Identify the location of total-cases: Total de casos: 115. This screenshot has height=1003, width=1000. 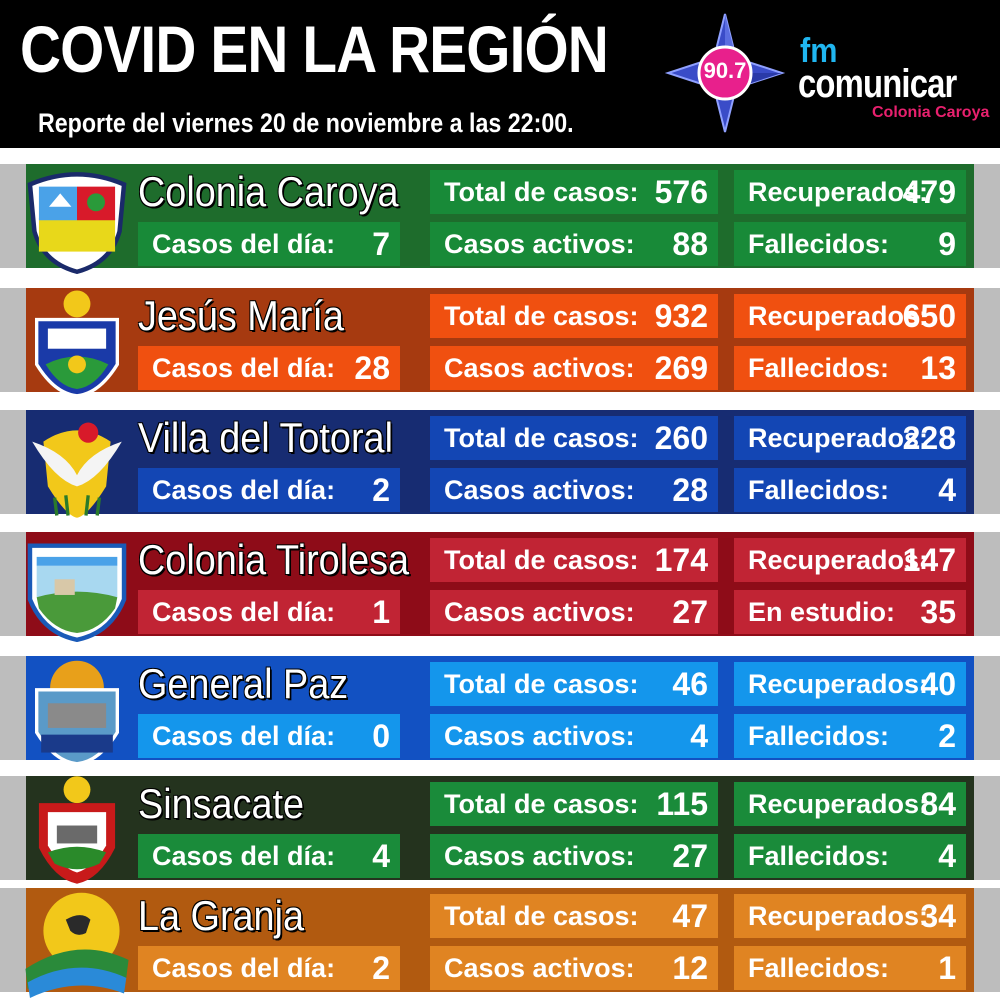
(574, 804).